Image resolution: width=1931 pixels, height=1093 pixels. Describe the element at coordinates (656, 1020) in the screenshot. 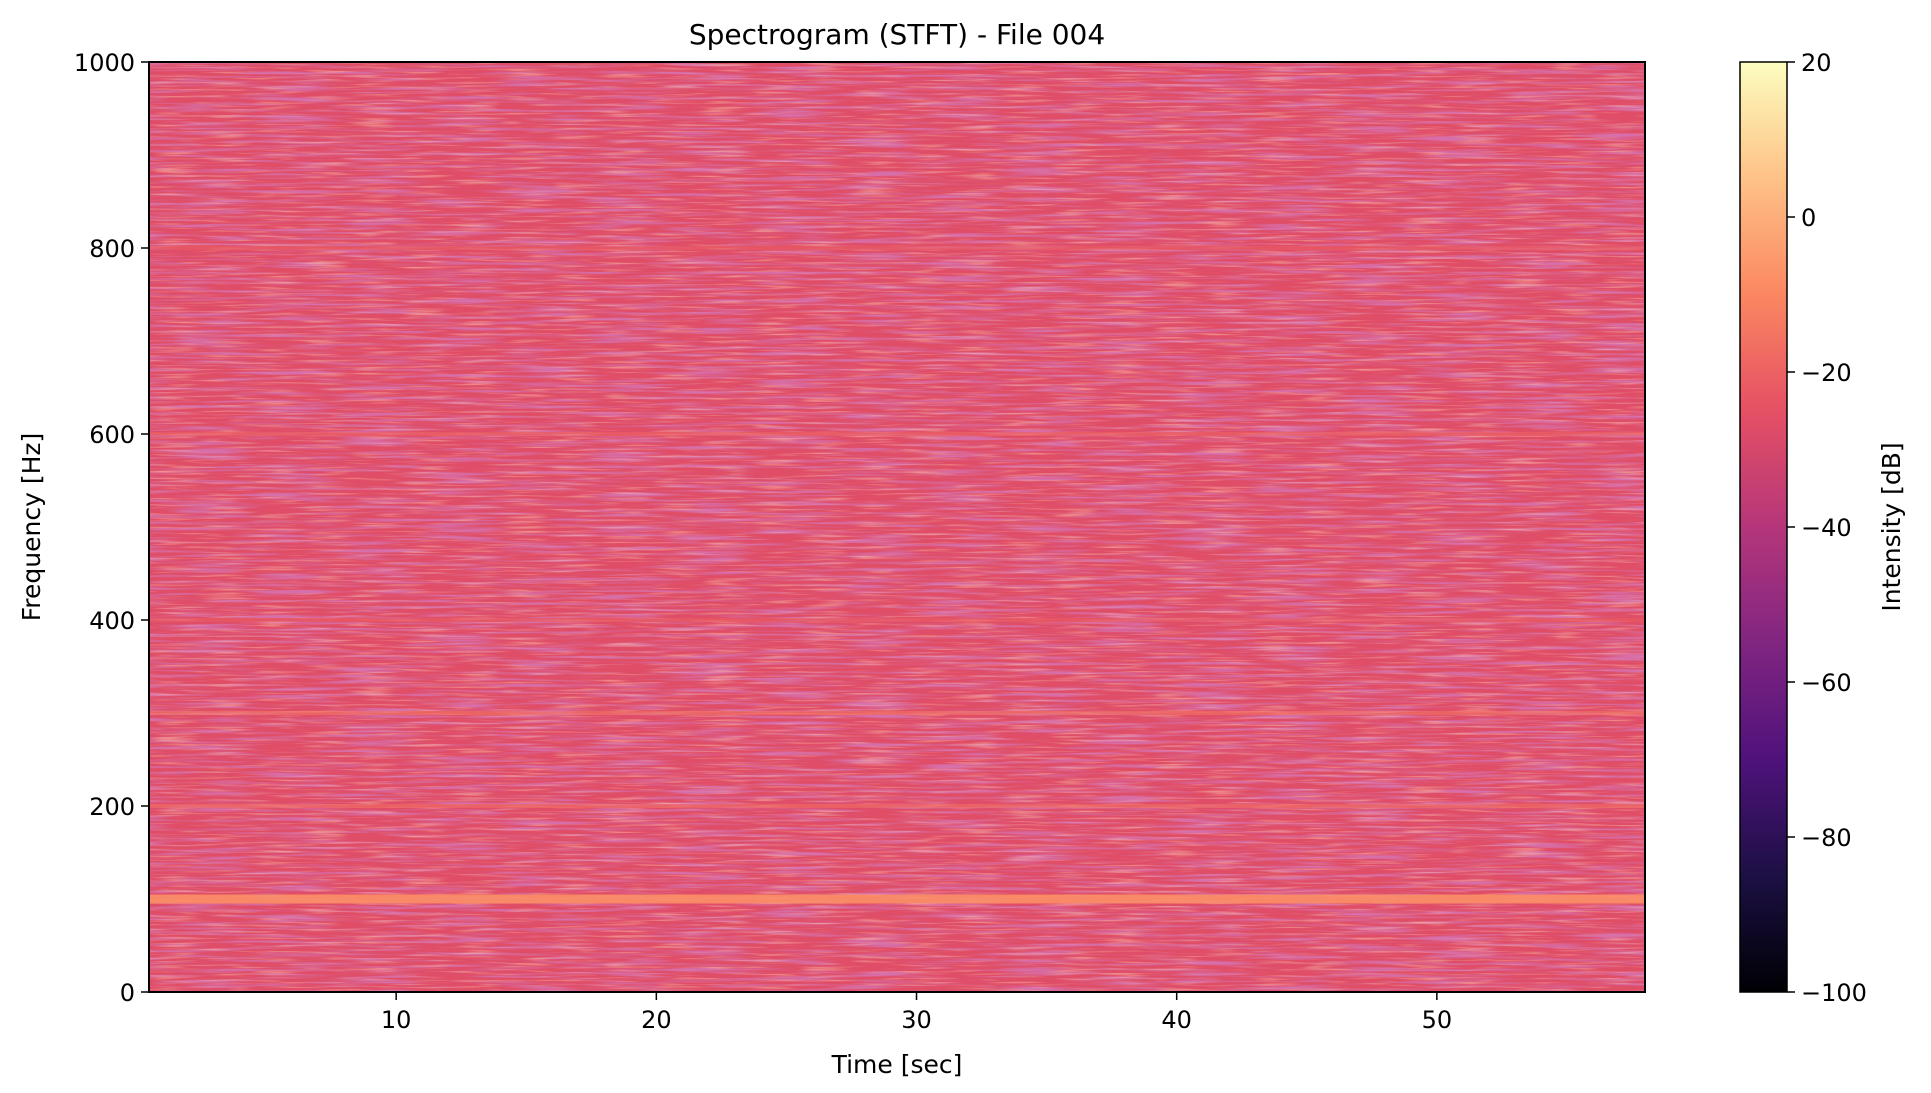

I see `x-tick-label: 20` at that location.